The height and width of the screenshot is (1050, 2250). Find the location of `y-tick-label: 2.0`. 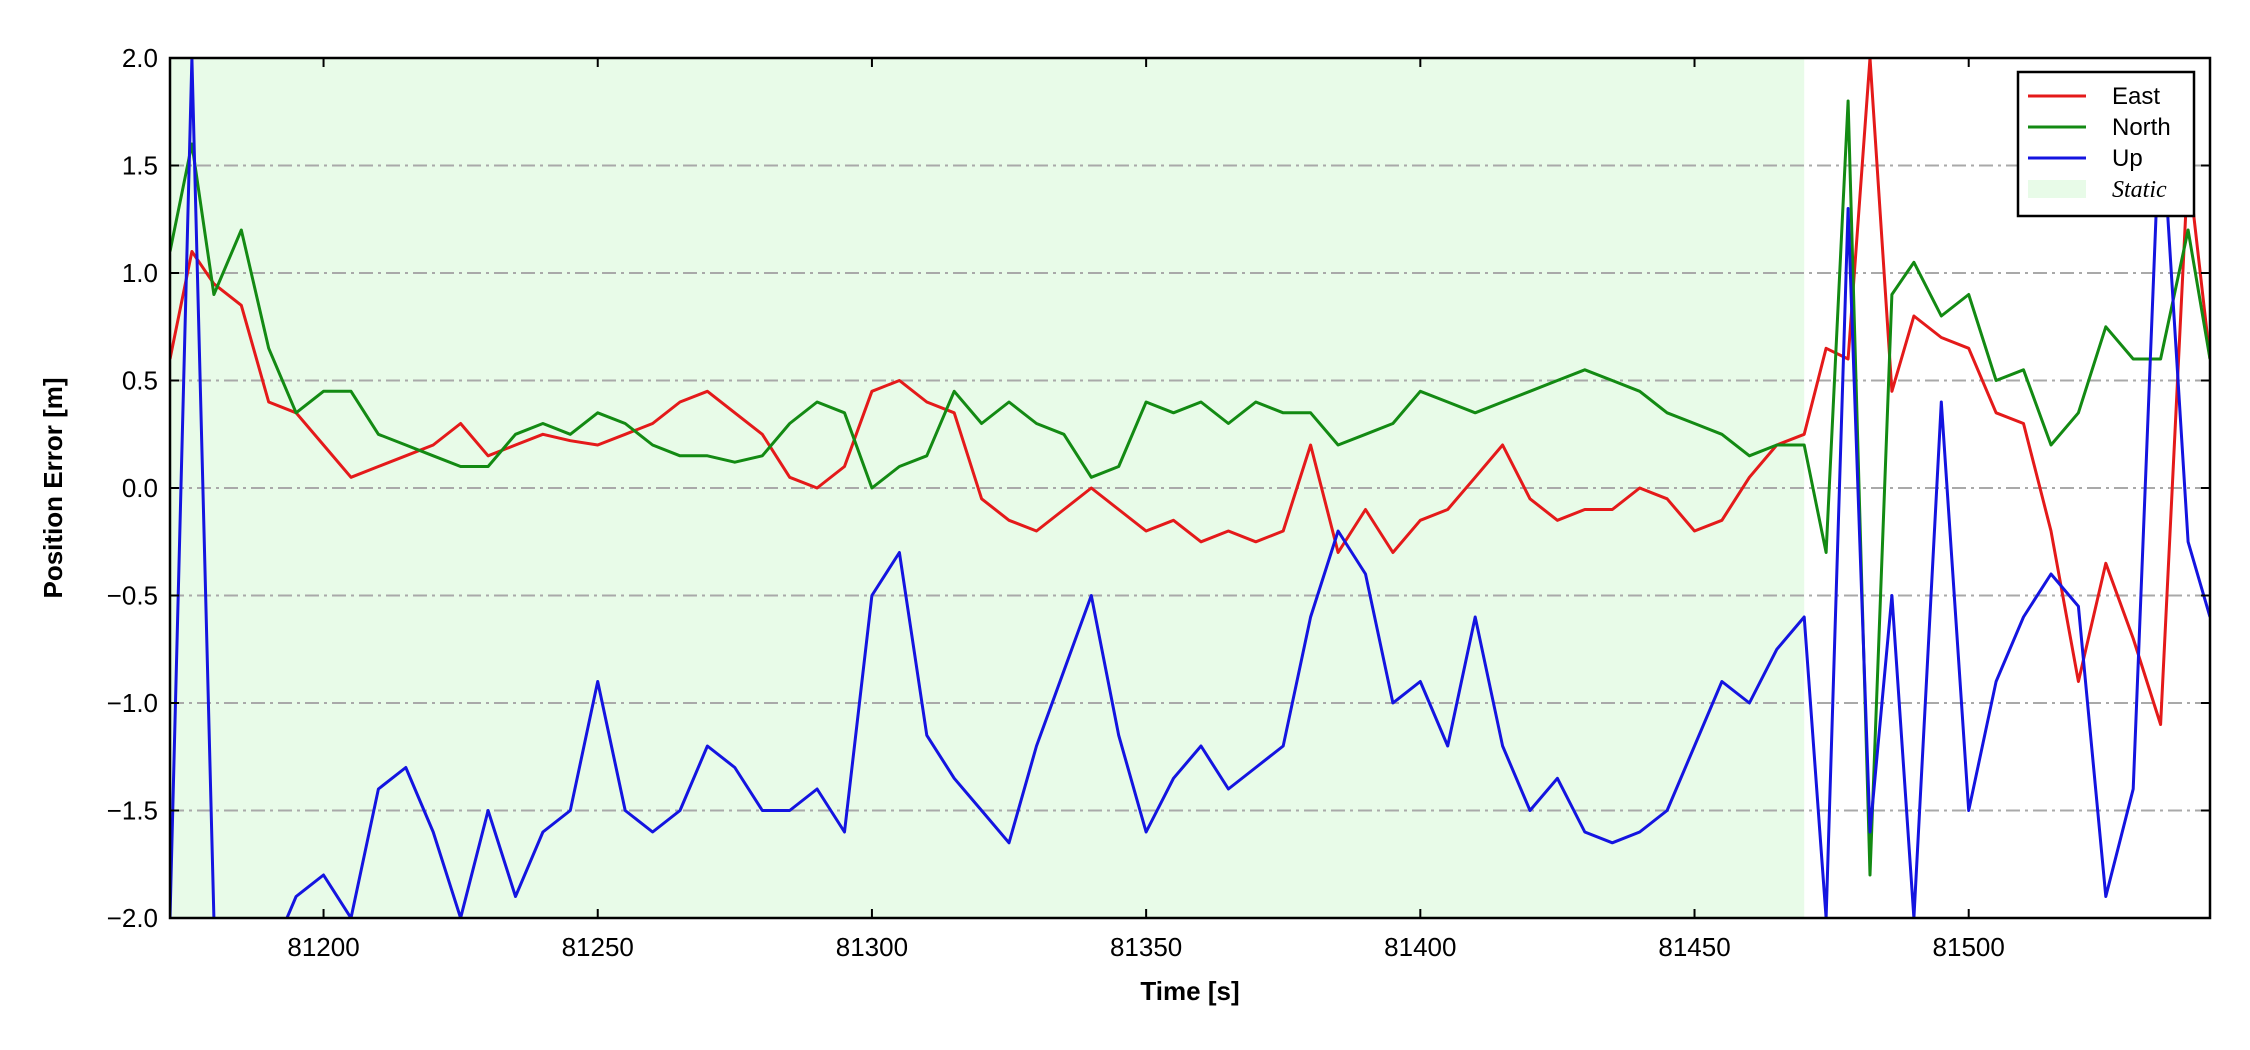

y-tick-label: 2.0 is located at coordinates (140, 58).